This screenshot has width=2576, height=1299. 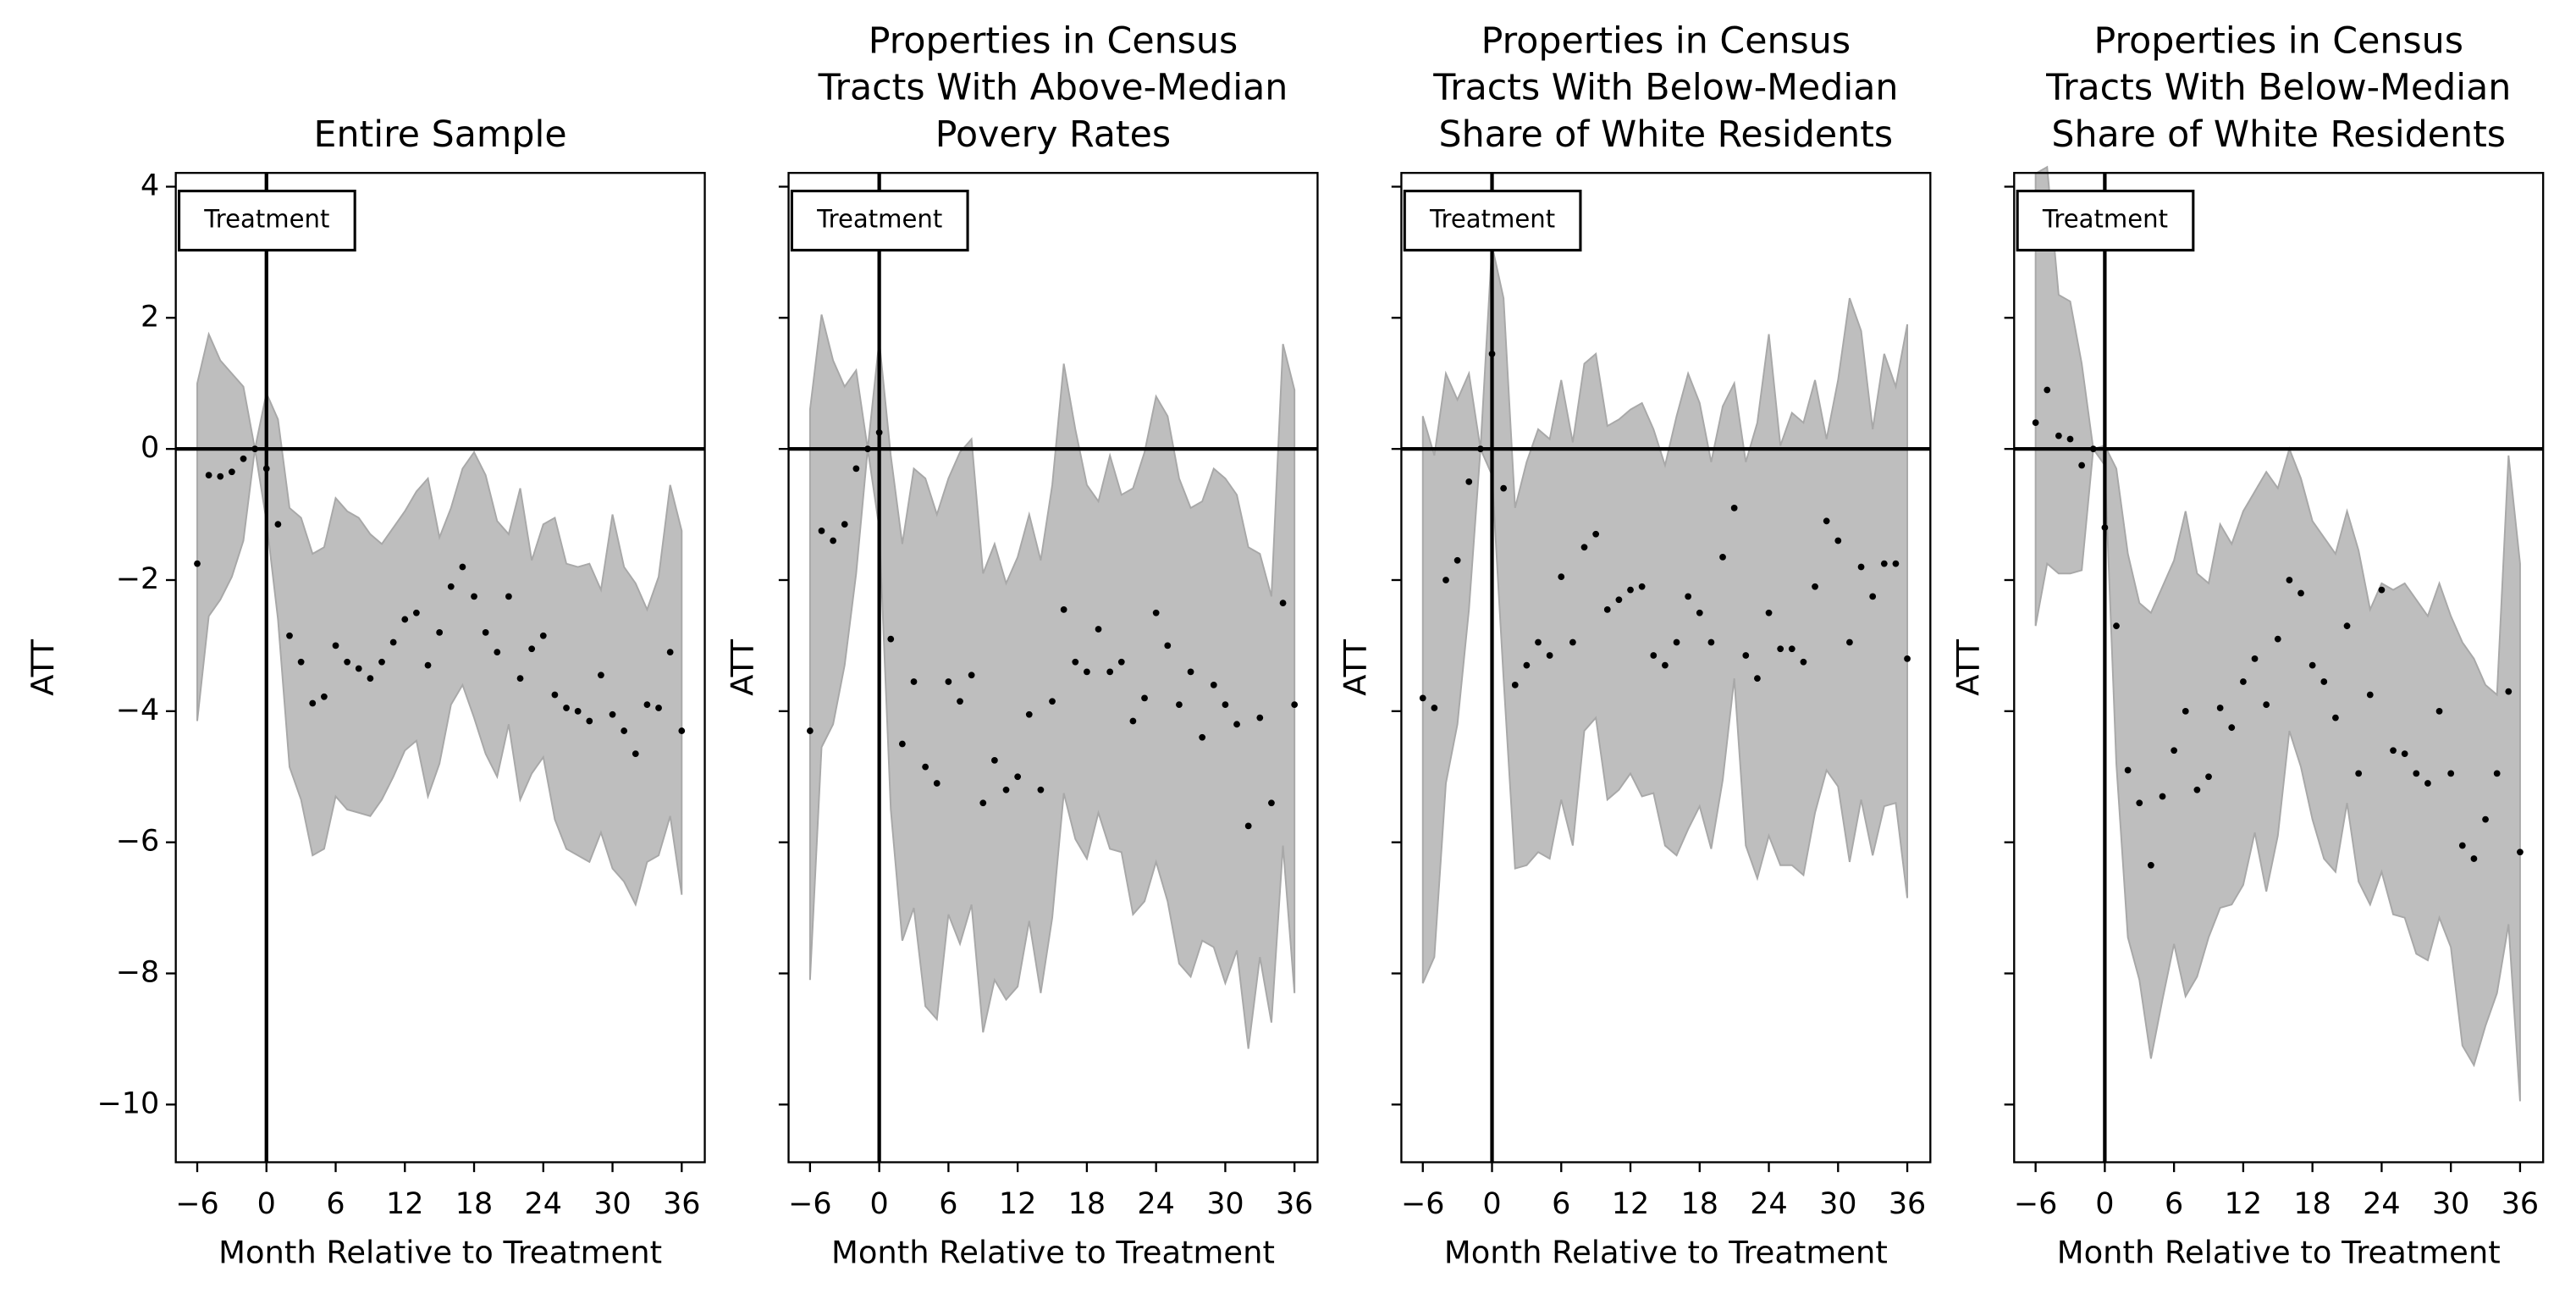 What do you see at coordinates (1052, 682) in the screenshot?
I see `confidence-band` at bounding box center [1052, 682].